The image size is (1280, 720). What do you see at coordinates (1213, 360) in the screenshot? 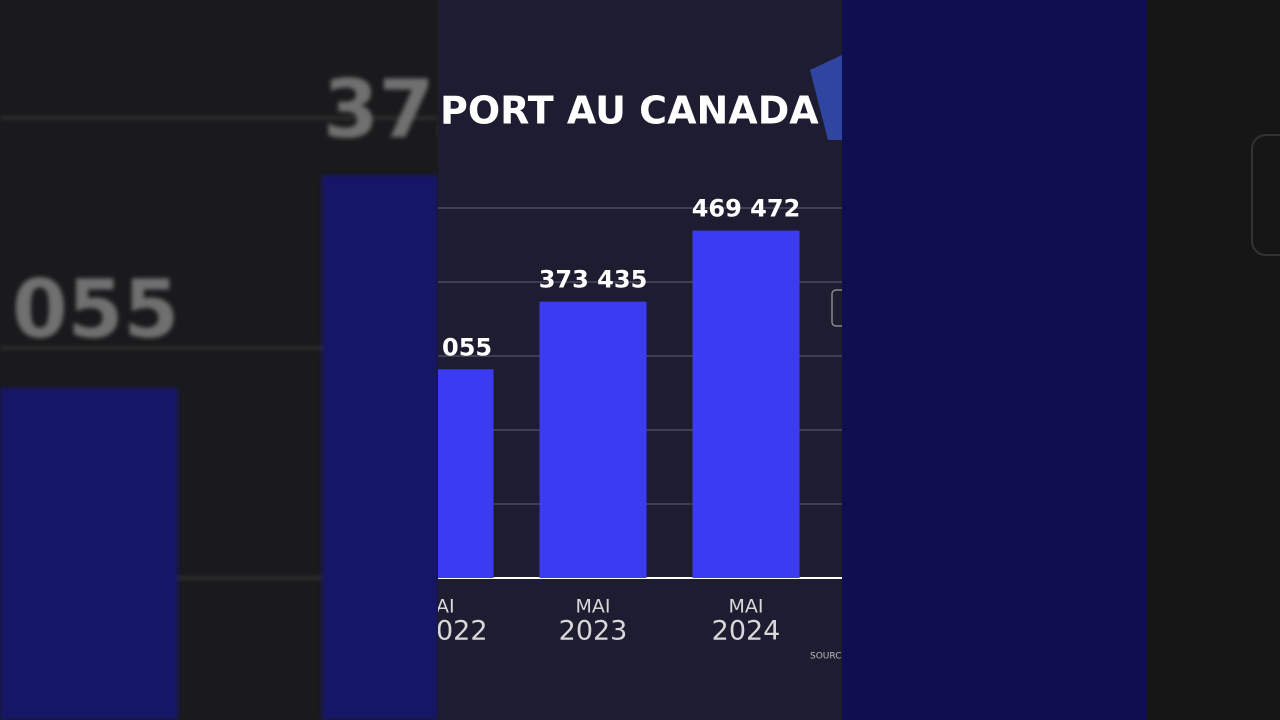
I see `right-backdrop` at bounding box center [1213, 360].